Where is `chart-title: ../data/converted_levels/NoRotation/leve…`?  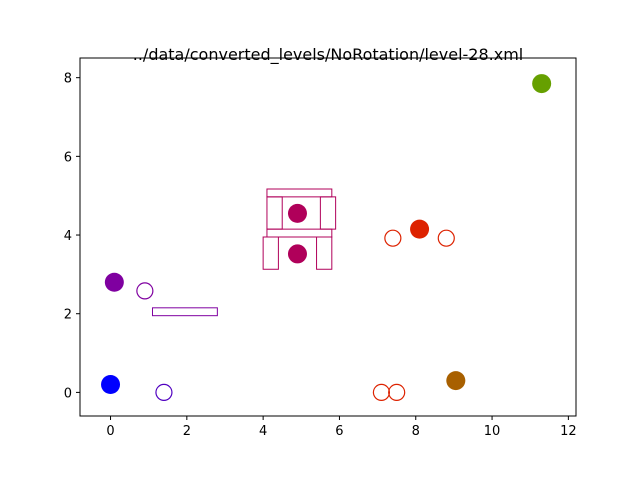
chart-title: ../data/converted_levels/NoRotation/leve… is located at coordinates (328, 55).